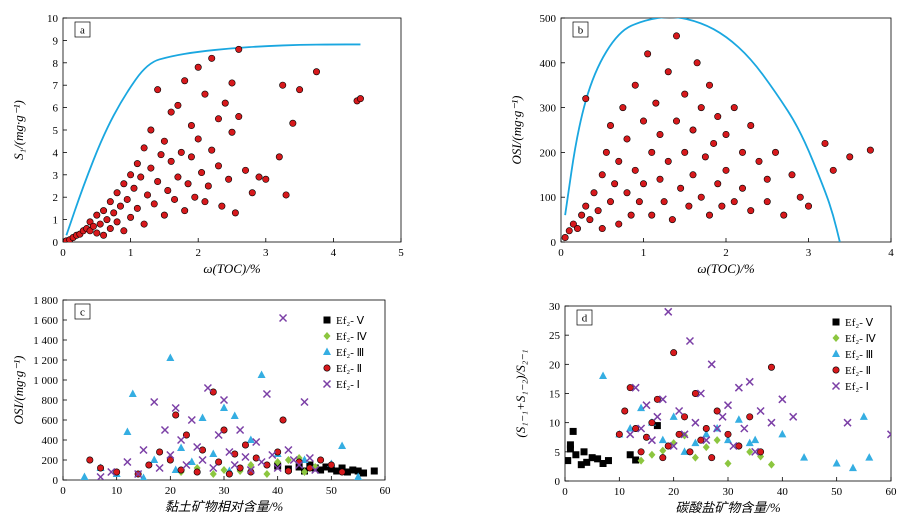  What do you see at coordinates (327, 320) in the screenshot?
I see `legend-marker` at bounding box center [327, 320].